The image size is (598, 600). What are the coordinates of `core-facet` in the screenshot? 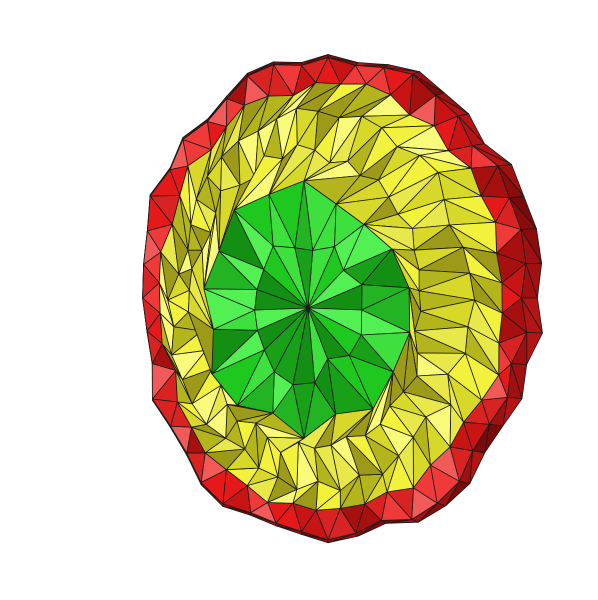 It's located at (304, 278).